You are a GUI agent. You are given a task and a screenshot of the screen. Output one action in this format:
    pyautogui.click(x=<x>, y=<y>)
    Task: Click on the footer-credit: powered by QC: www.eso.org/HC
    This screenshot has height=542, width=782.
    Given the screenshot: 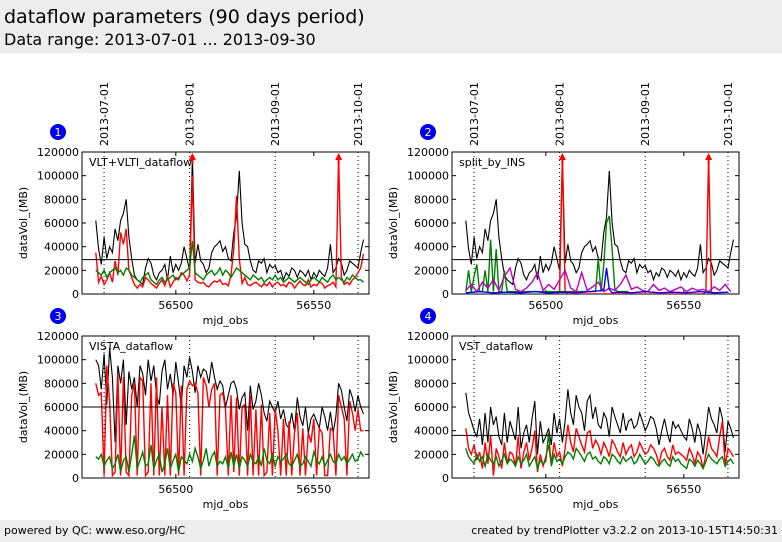 What is the action you would take?
    pyautogui.click(x=95, y=530)
    